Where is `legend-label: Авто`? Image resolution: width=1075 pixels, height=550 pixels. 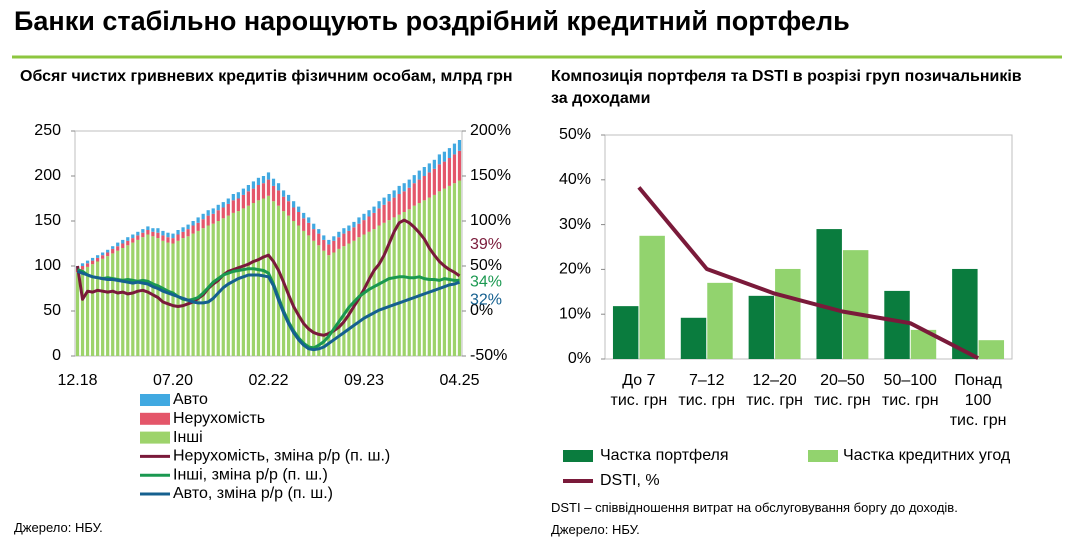
legend-label: Авто is located at coordinates (190, 399).